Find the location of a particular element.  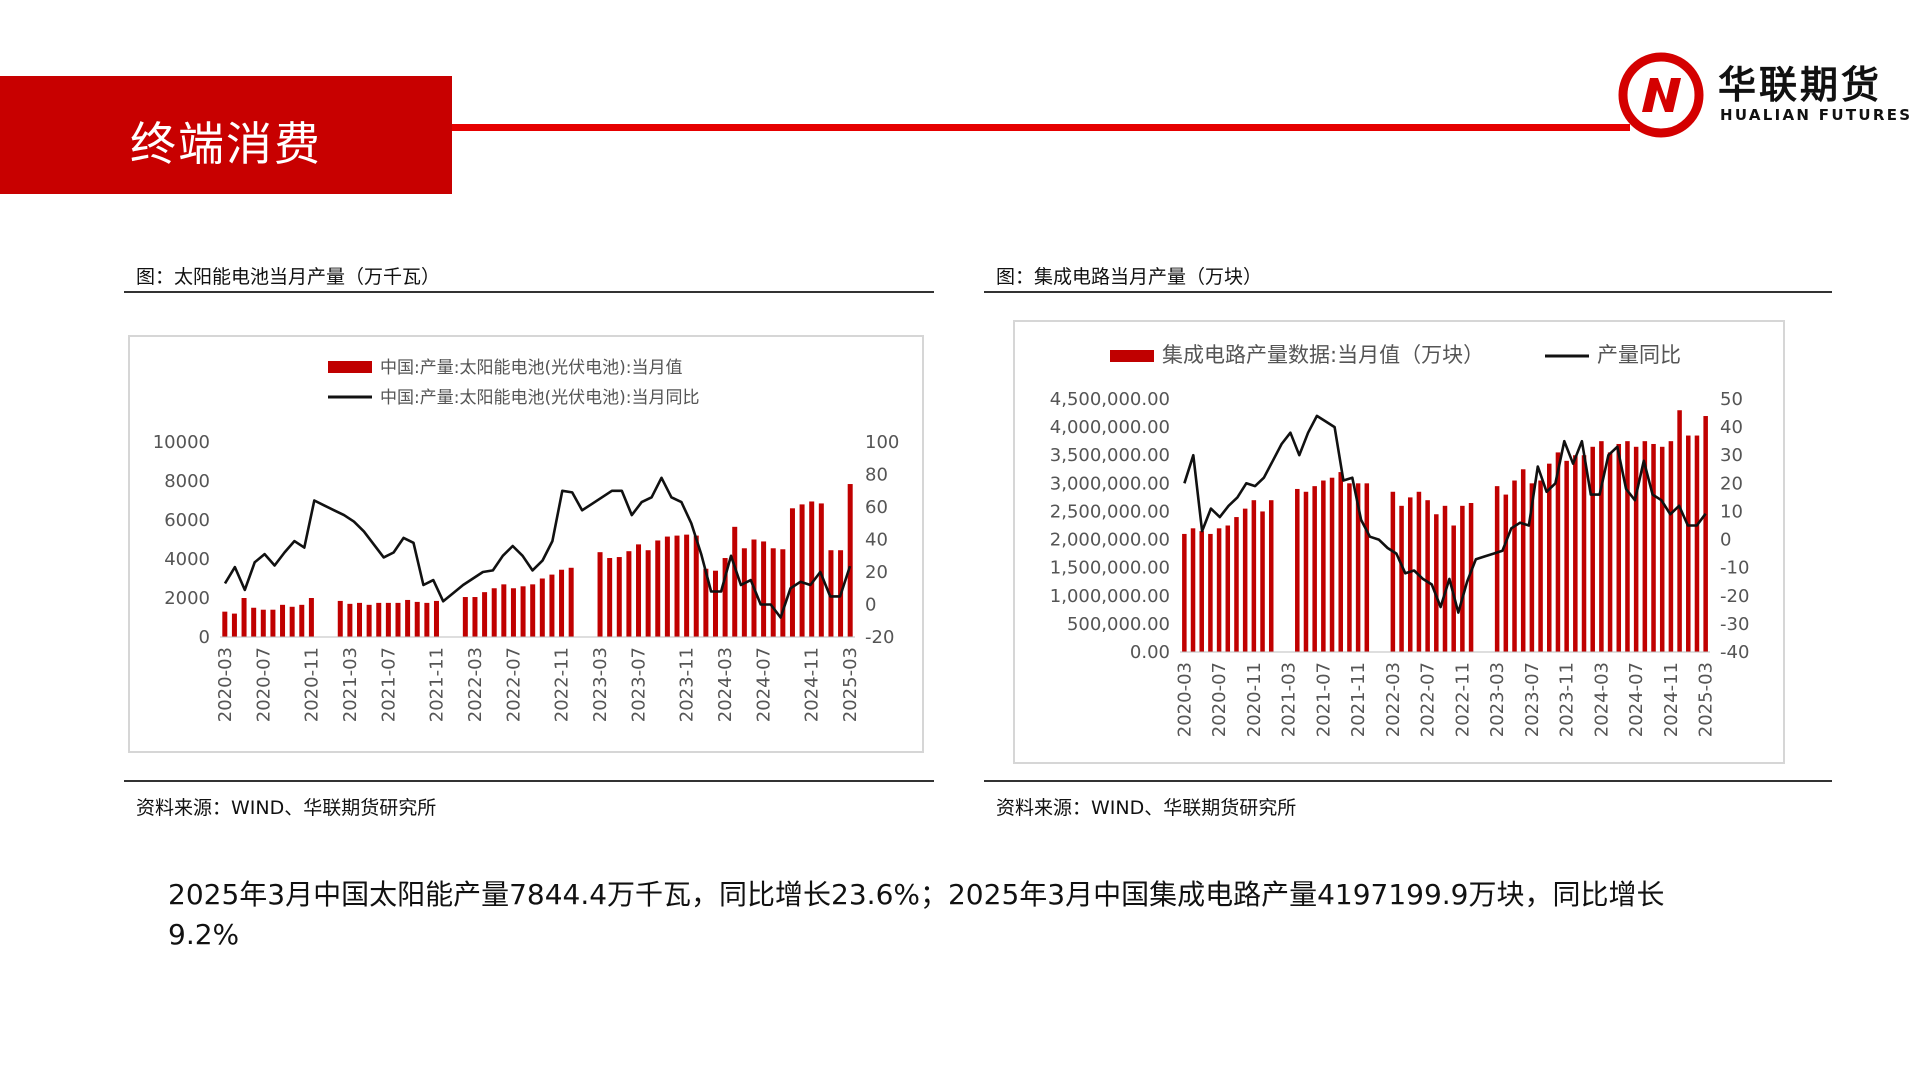

y-right-tick-label: -40 is located at coordinates (1734, 652).